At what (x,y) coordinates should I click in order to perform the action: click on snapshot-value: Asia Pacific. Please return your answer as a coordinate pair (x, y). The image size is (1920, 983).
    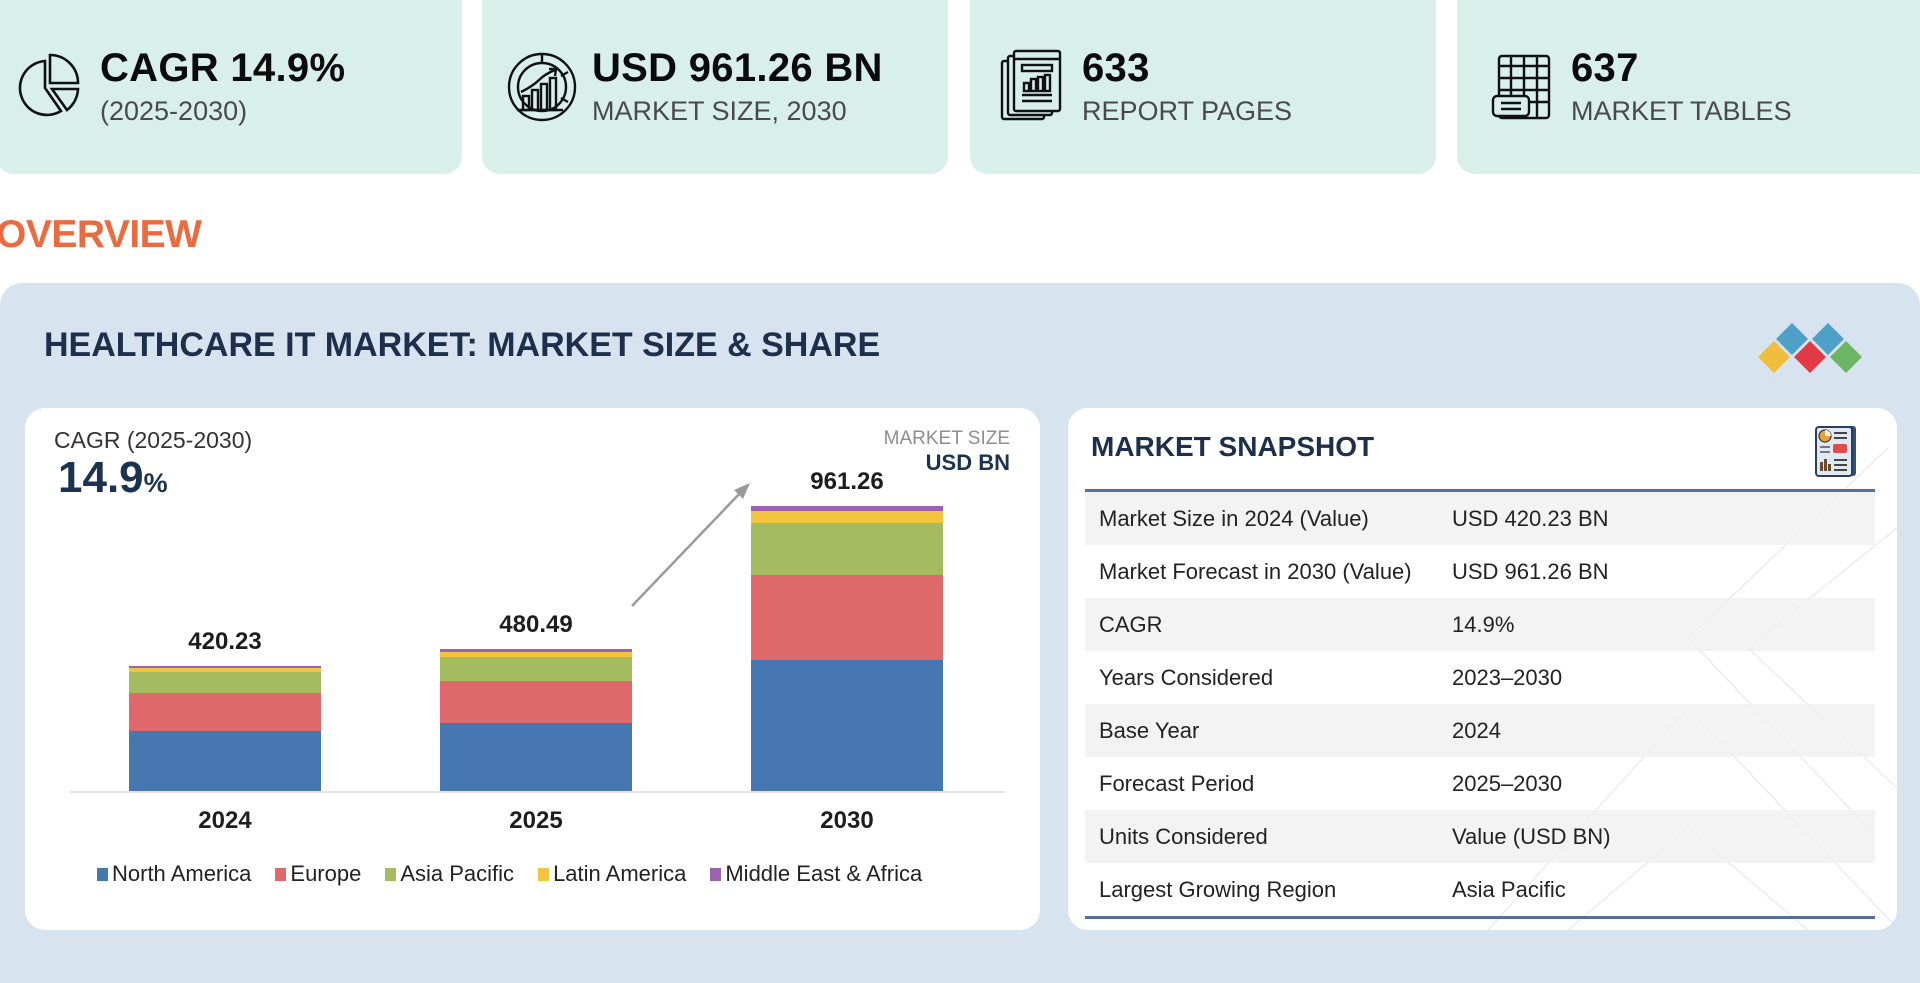
    Looking at the image, I should click on (1509, 889).